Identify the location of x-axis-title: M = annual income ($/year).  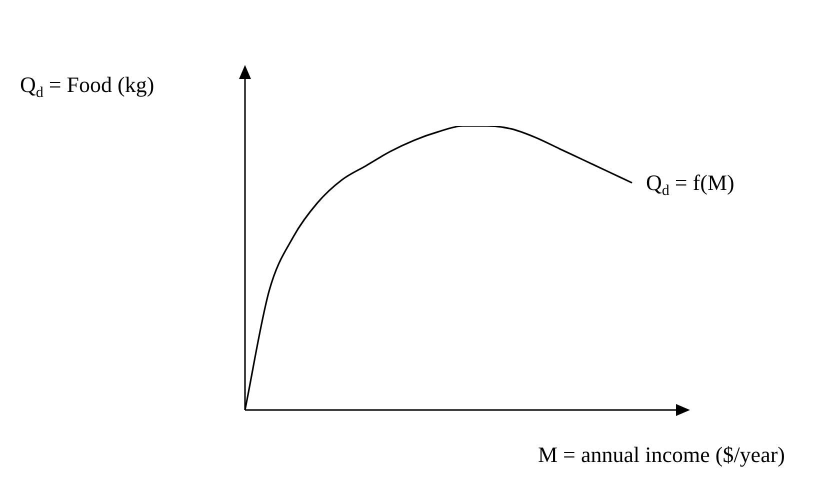
(661, 454).